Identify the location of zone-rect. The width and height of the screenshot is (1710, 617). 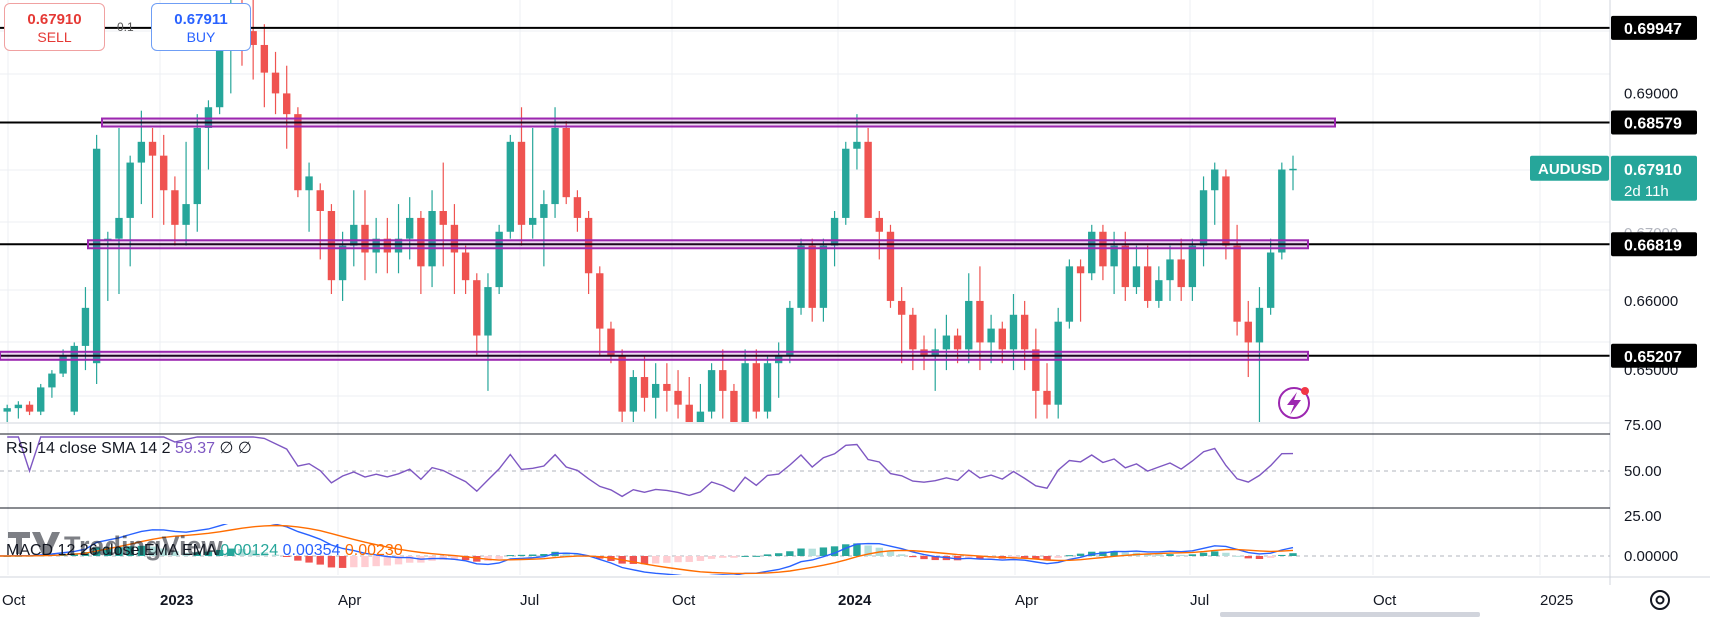
(718, 122).